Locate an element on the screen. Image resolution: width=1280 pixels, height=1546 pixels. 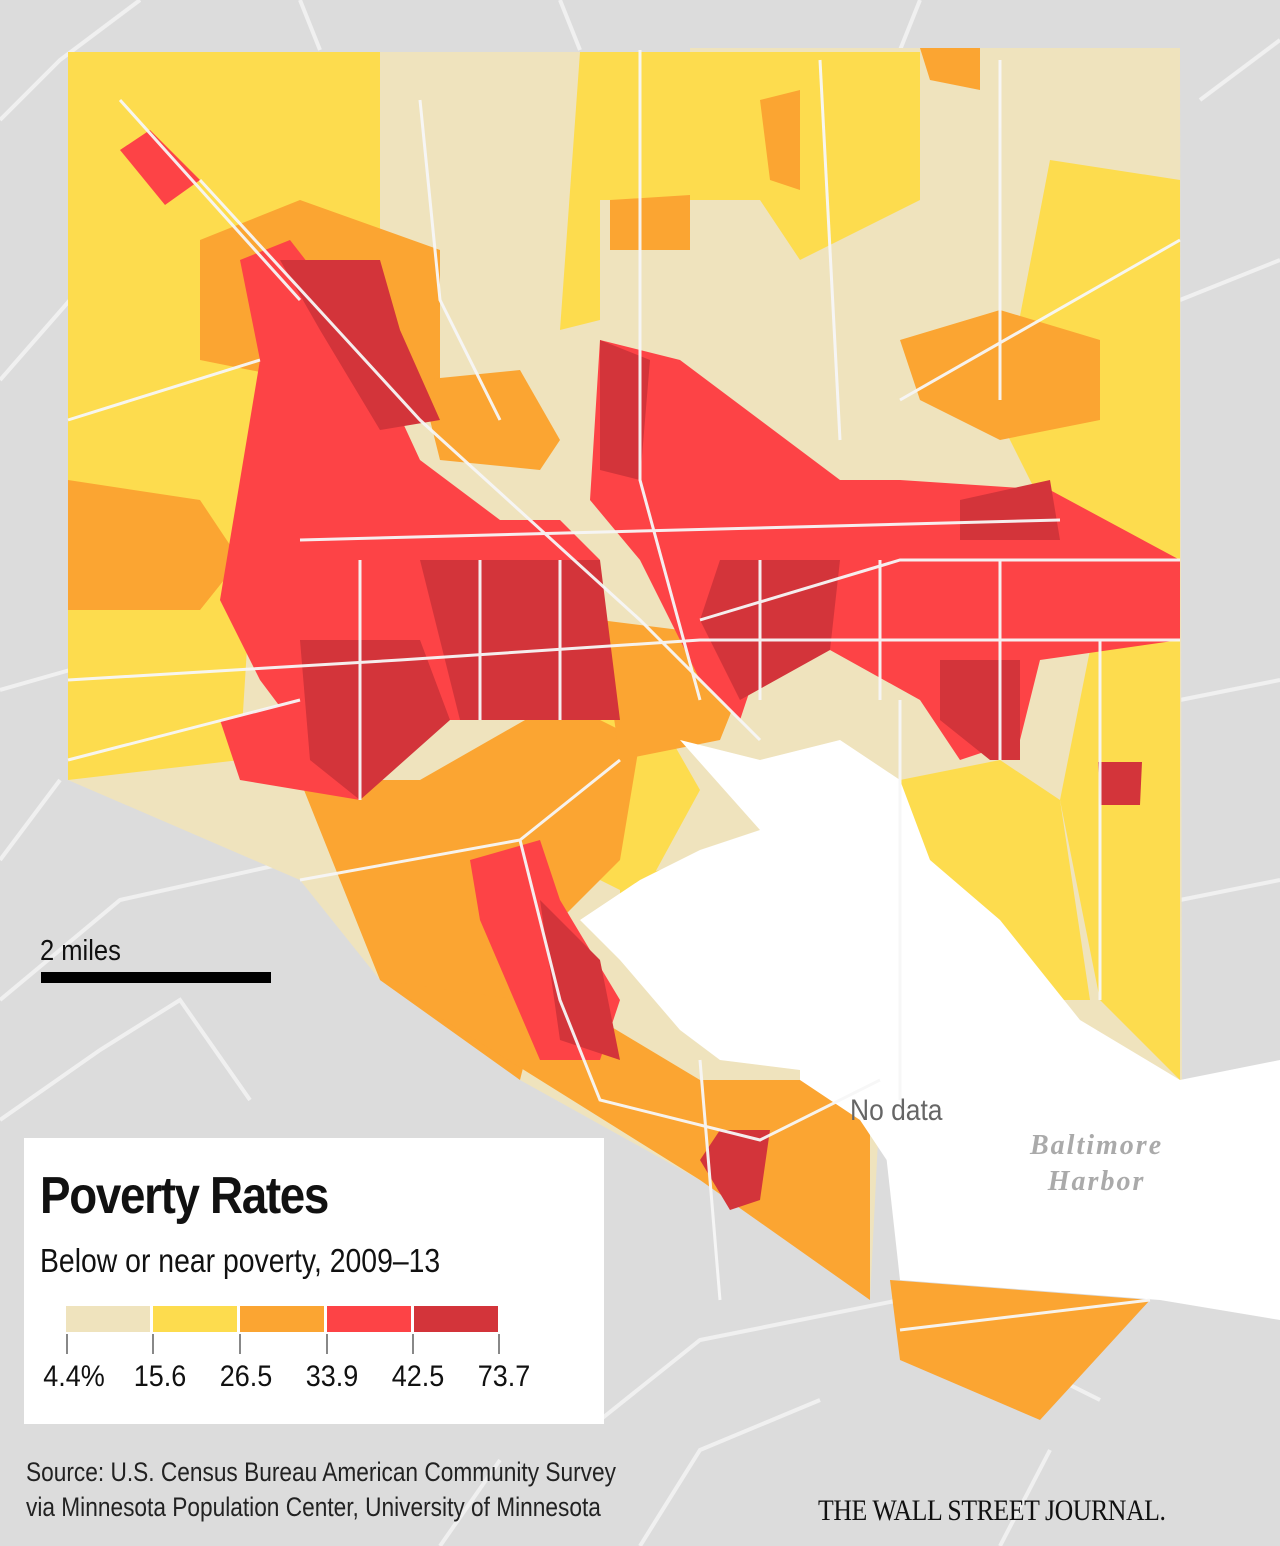
legend-tick-label: 15.6 is located at coordinates (160, 1376).